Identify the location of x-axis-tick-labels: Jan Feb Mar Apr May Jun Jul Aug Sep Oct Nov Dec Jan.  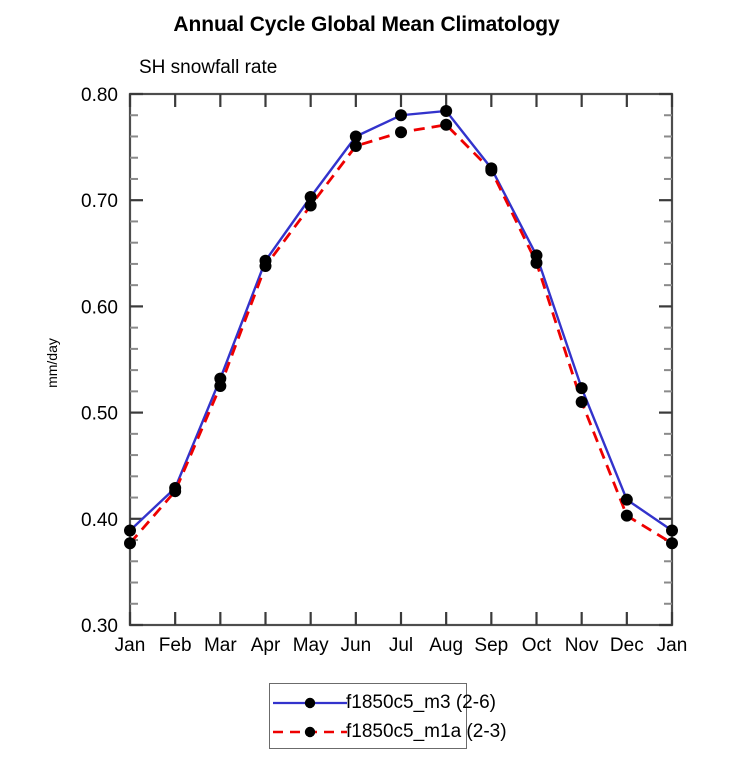
(401, 645).